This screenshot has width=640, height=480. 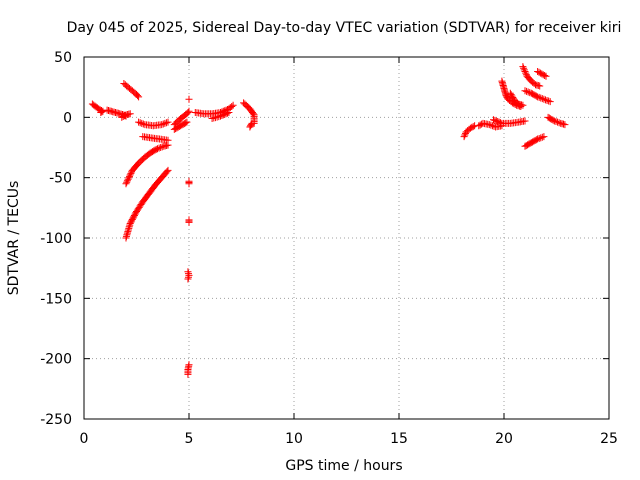 What do you see at coordinates (399, 439) in the screenshot?
I see `x-tick-label: 15` at bounding box center [399, 439].